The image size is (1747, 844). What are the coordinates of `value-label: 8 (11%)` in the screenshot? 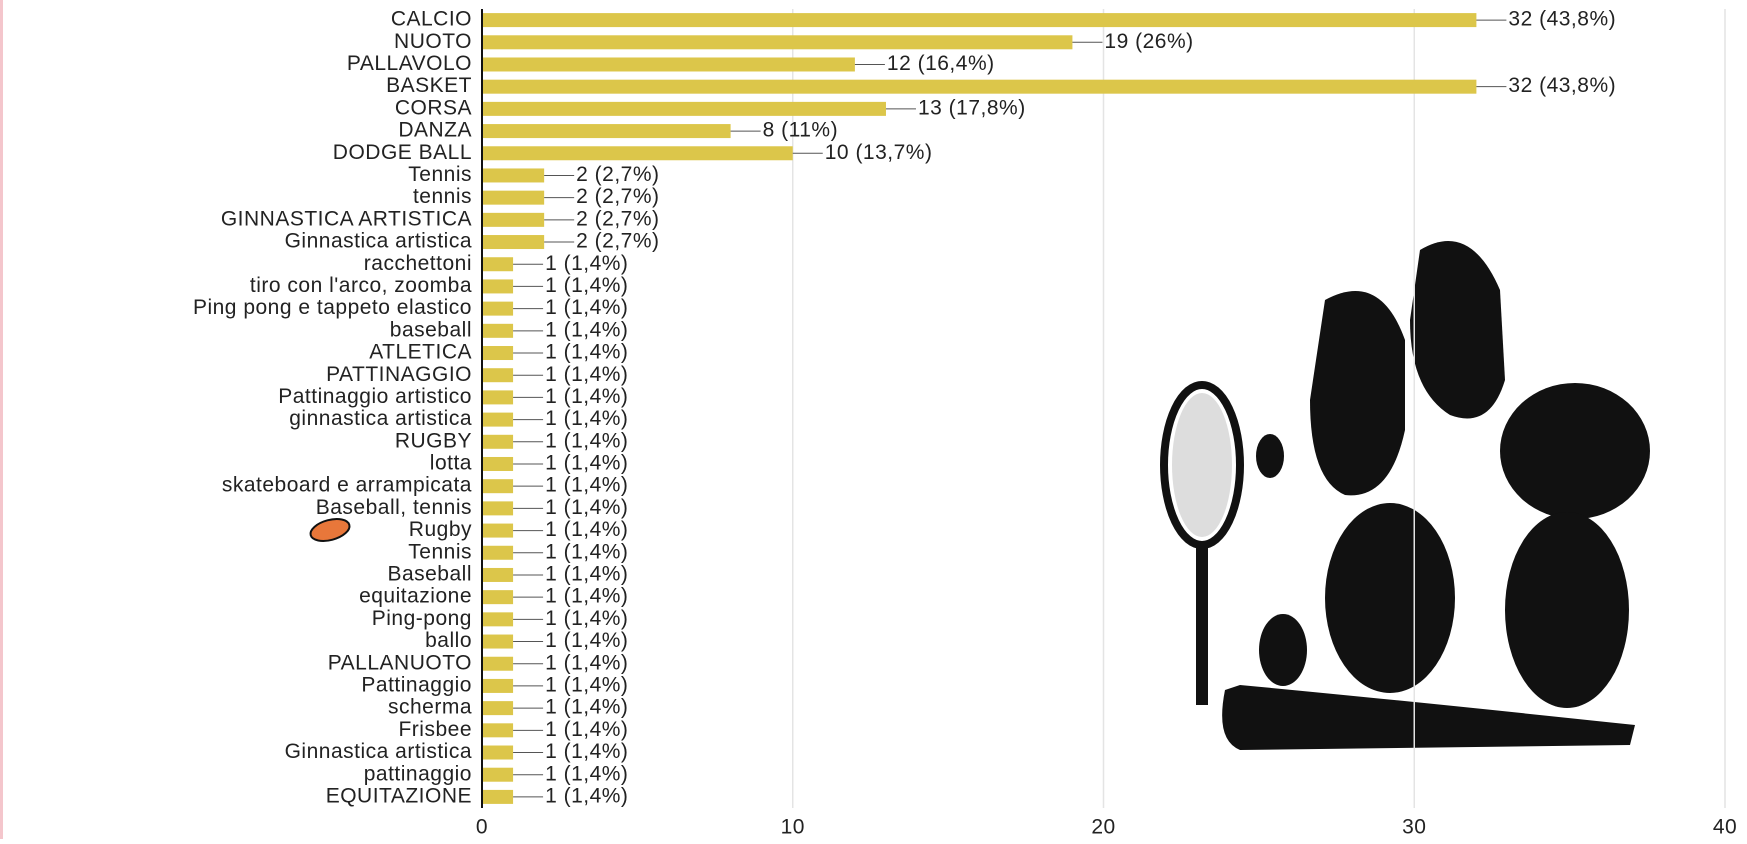 It's located at (800, 130).